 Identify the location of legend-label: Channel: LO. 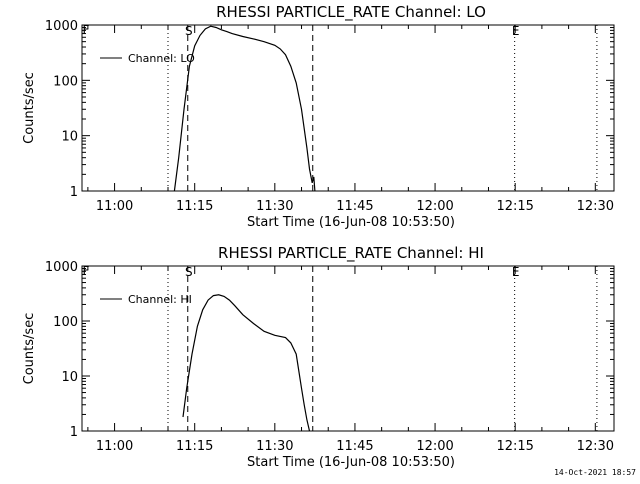
(161, 58).